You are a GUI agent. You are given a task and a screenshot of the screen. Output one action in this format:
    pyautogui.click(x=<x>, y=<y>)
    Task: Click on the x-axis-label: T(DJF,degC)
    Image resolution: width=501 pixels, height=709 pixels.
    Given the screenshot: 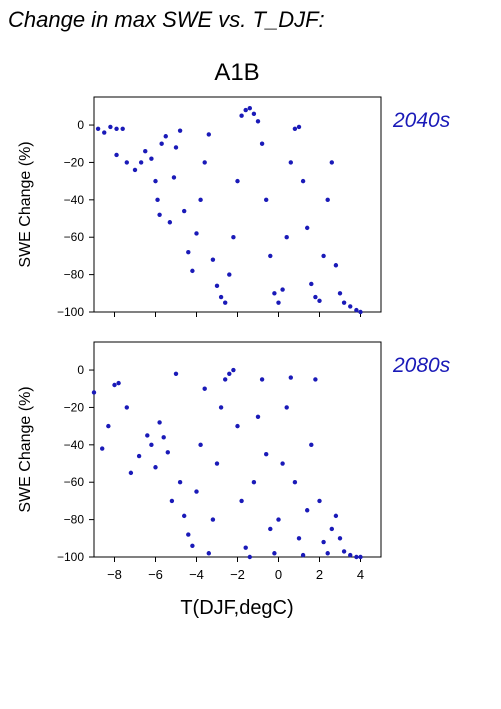 What is the action you would take?
    pyautogui.click(x=236, y=608)
    